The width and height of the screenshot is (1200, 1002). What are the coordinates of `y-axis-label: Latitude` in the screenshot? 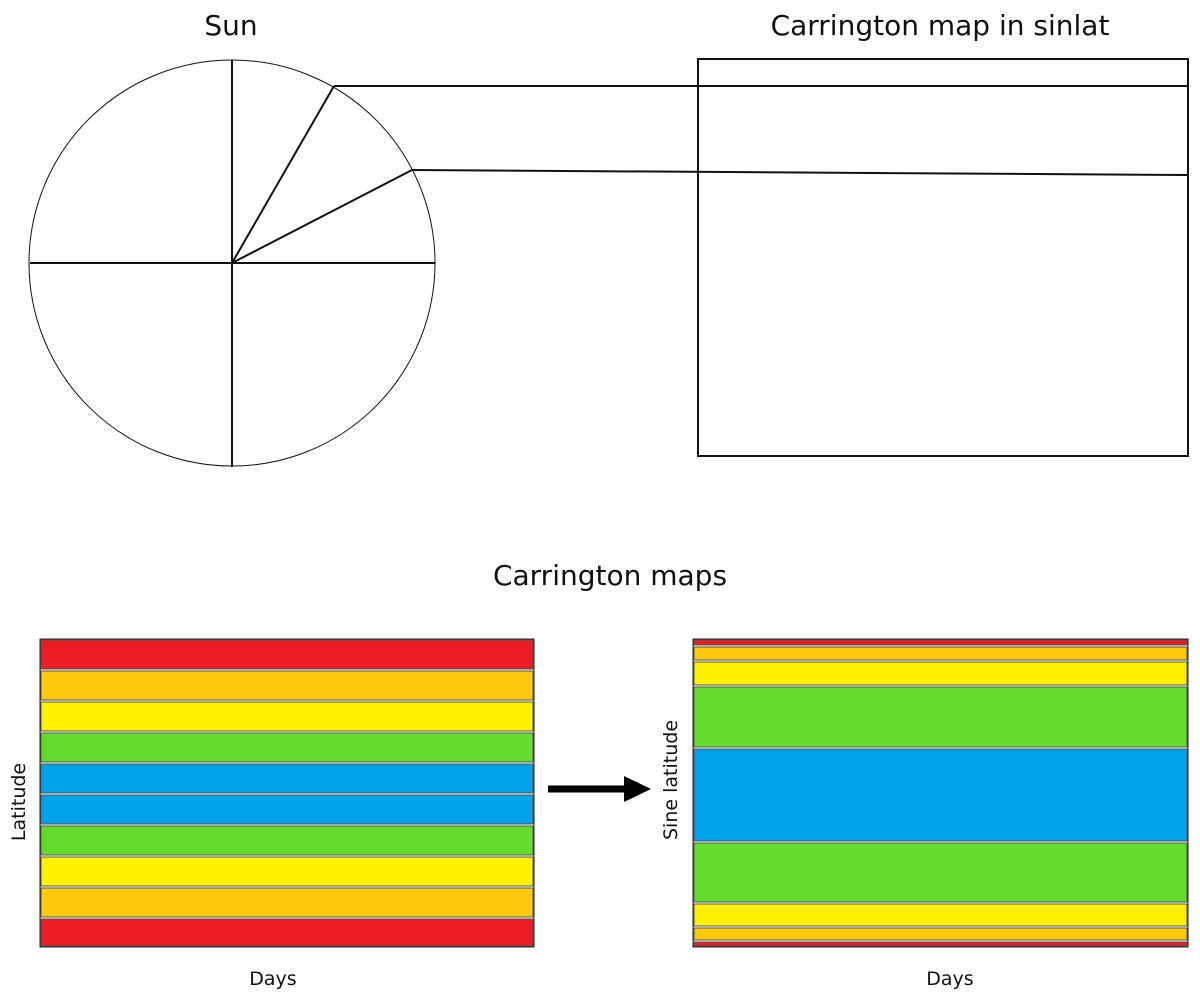 It's located at (19, 802).